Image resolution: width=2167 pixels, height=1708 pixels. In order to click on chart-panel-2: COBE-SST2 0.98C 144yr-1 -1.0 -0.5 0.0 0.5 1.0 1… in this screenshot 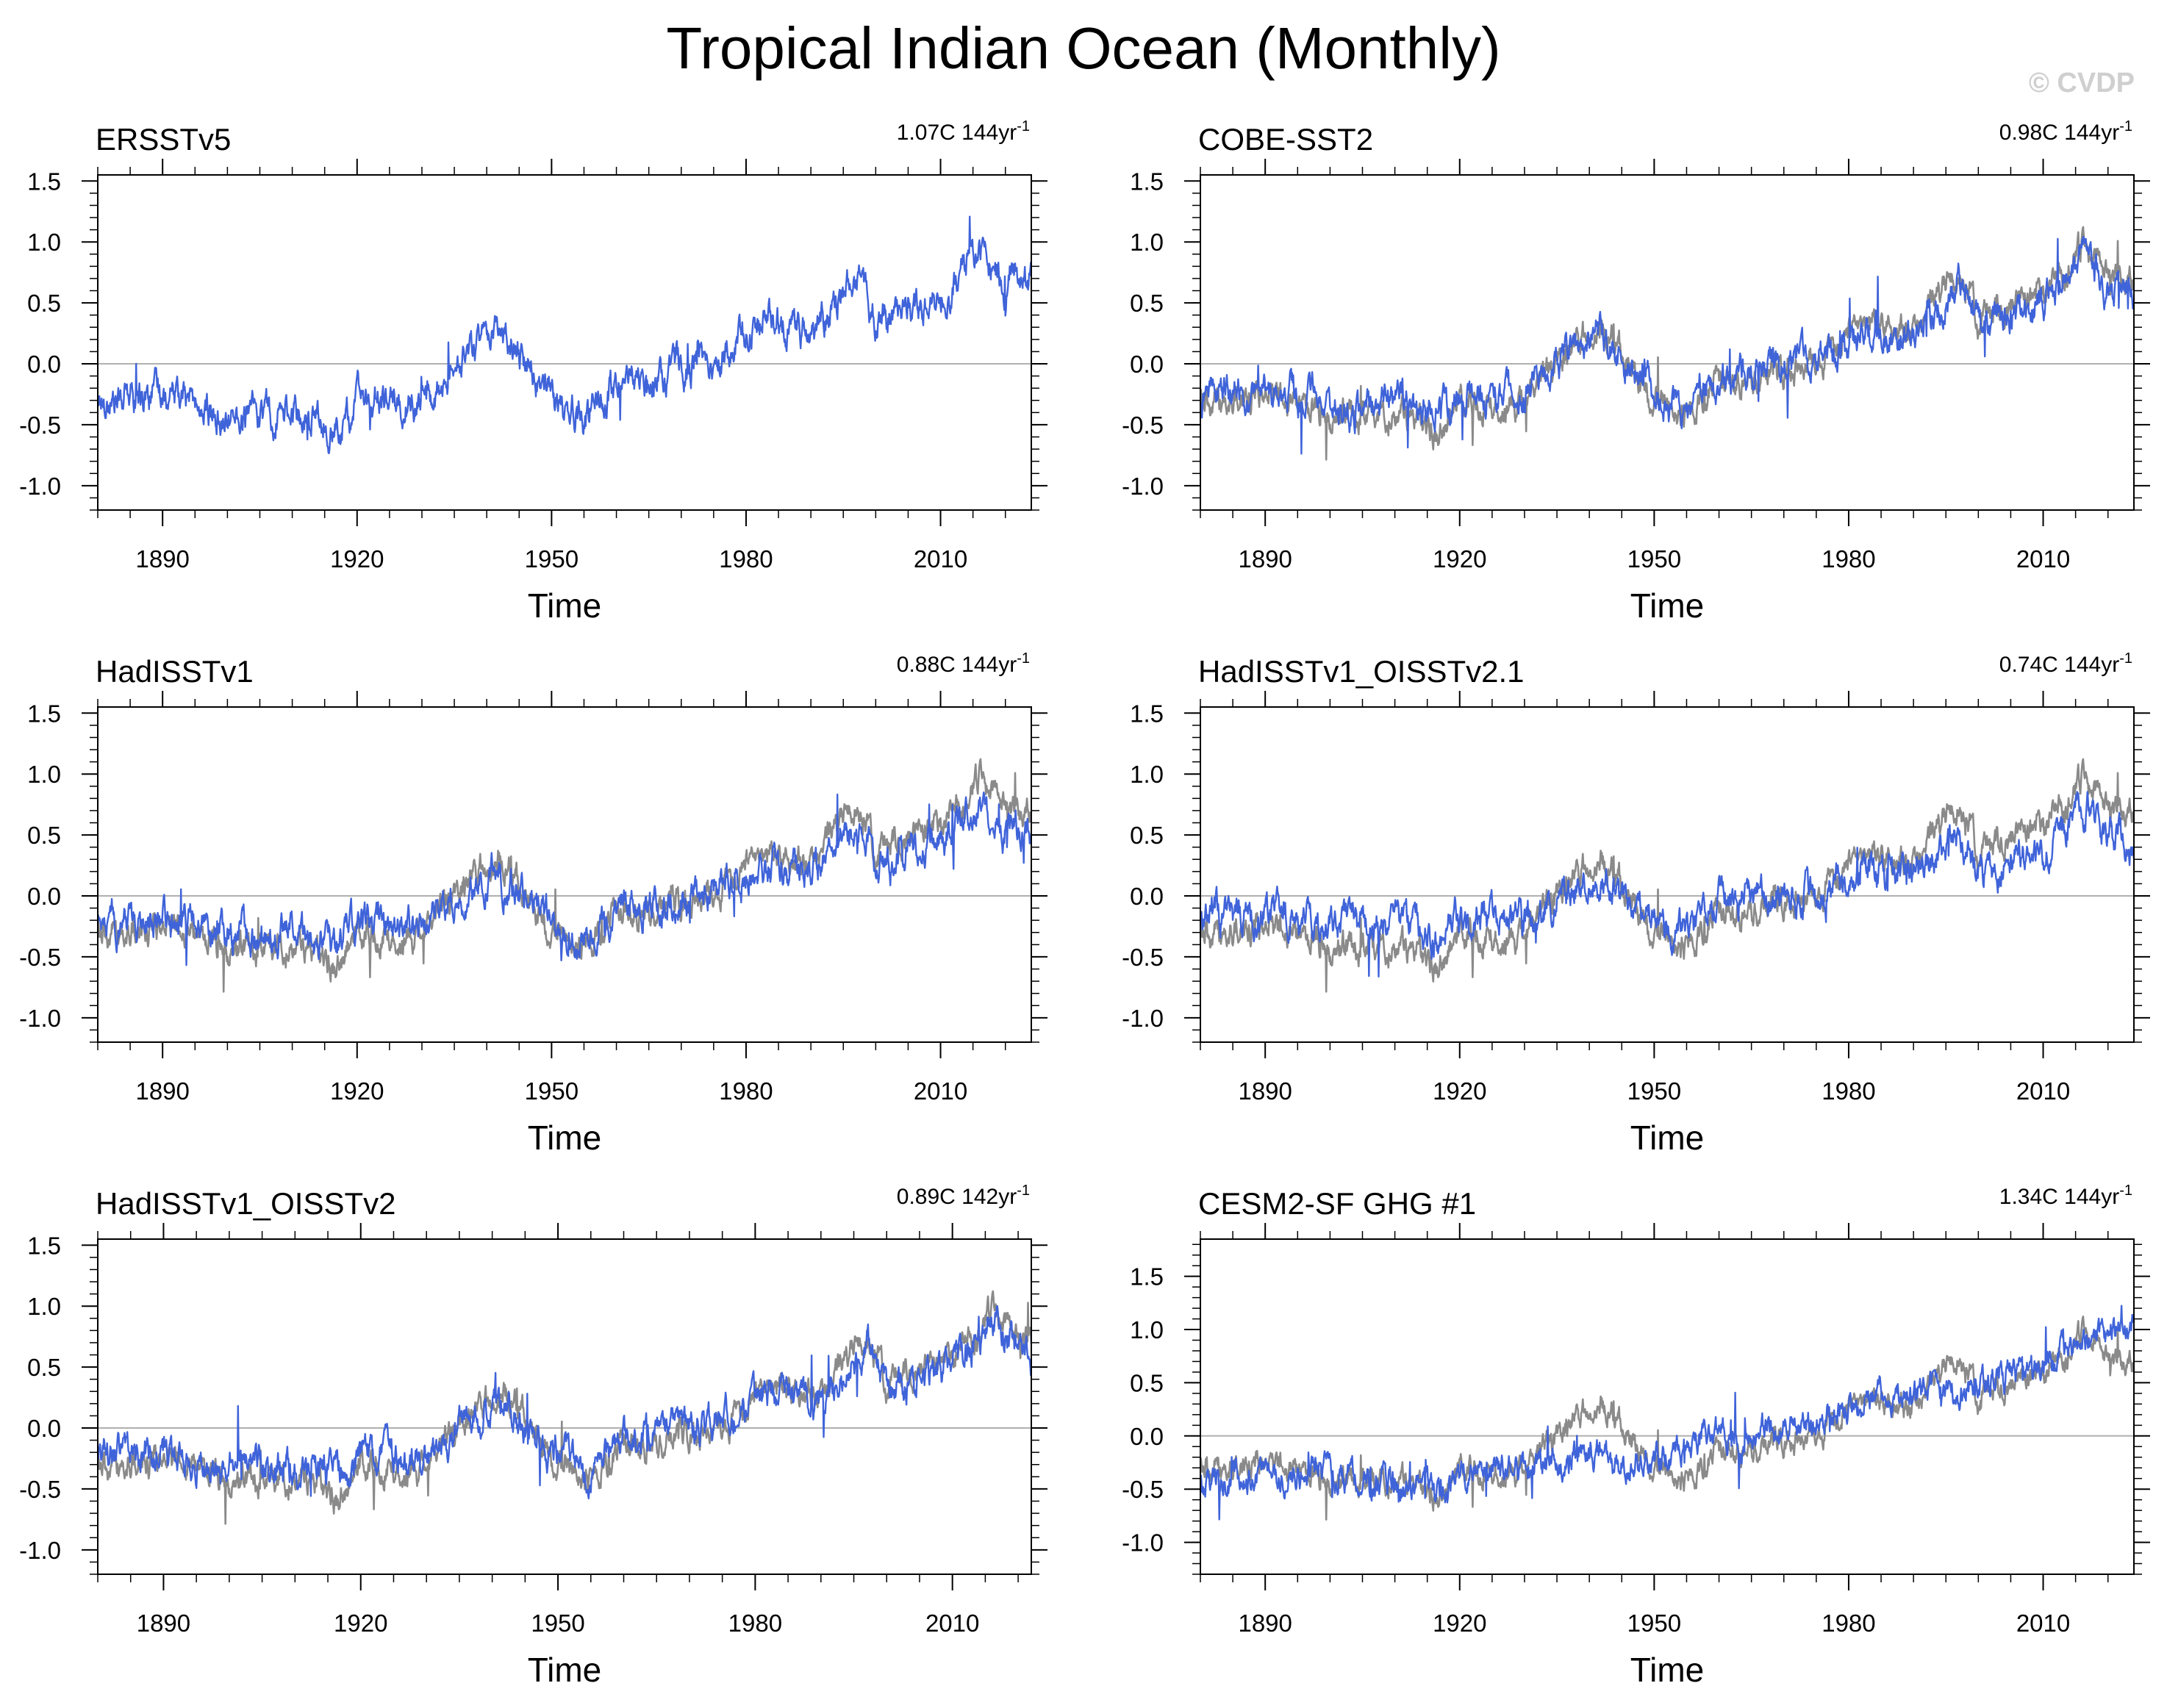, I will do `click(1636, 371)`.